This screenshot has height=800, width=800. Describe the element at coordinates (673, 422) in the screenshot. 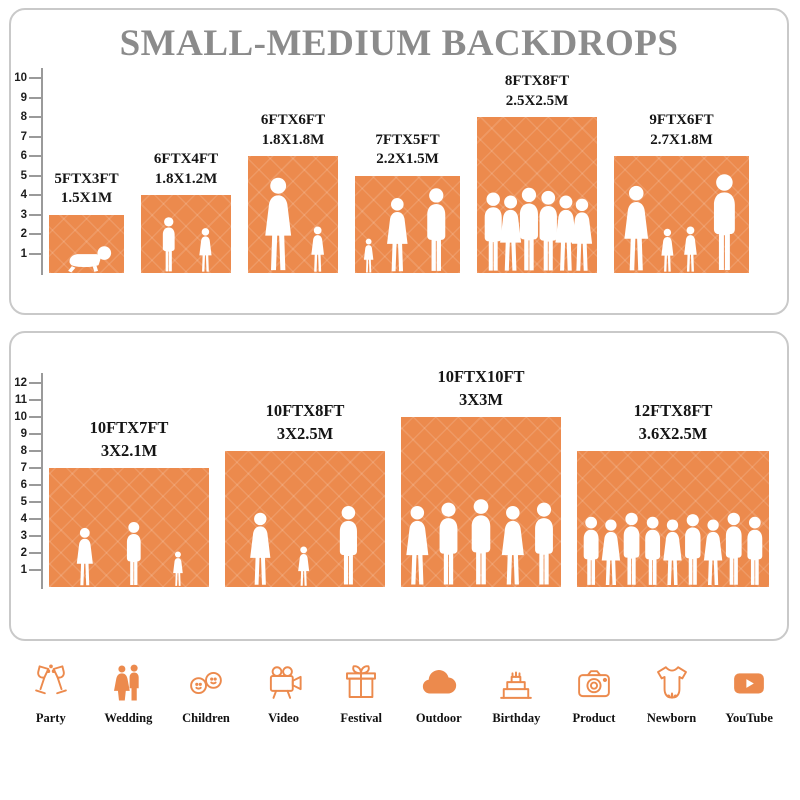

I see `backdrop-size-label: 12FTX8FT 3.6X2.5M` at that location.